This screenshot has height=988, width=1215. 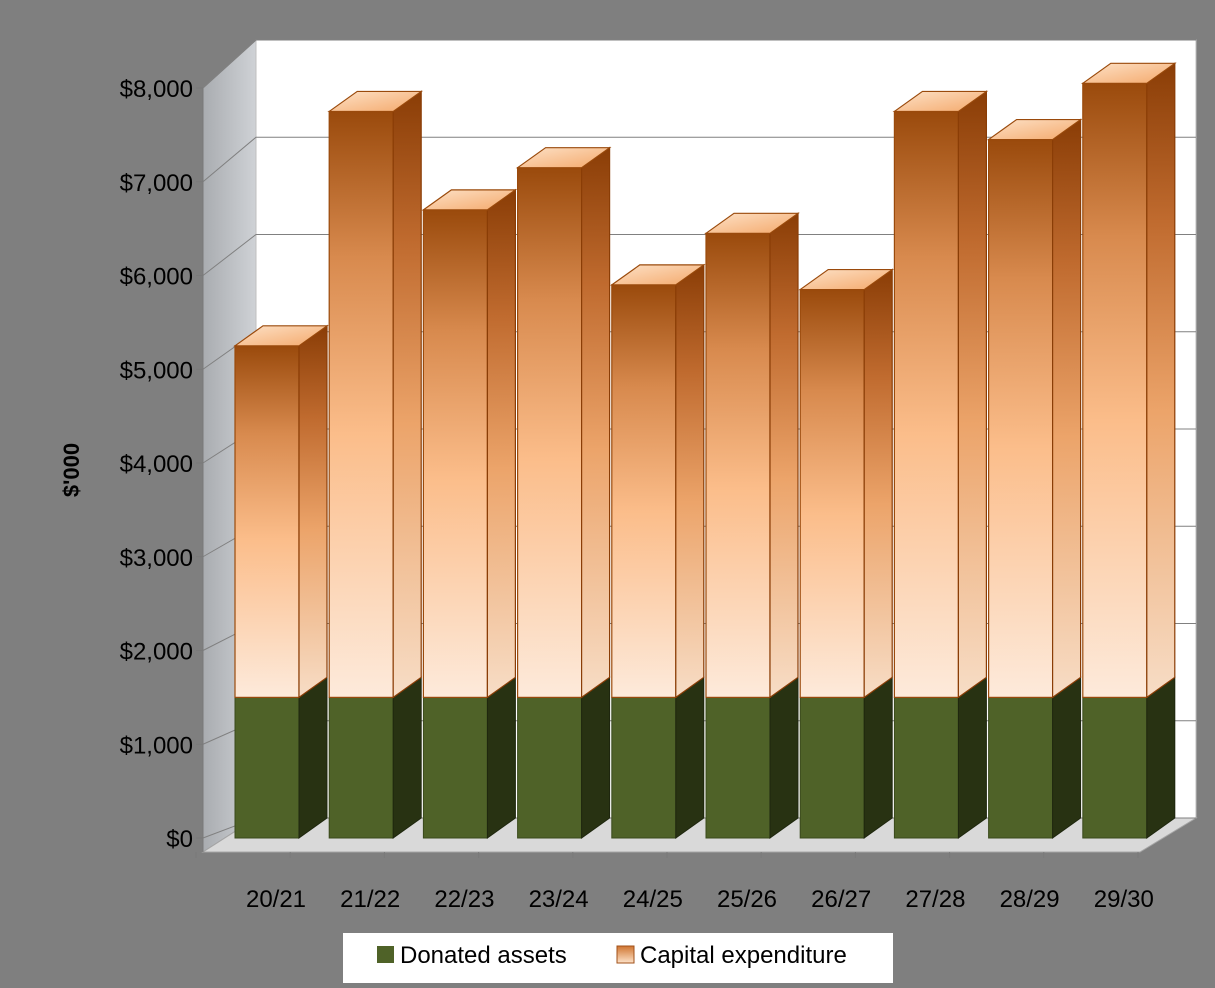 What do you see at coordinates (559, 899) in the screenshot?
I see `x-tick-label: 23/24` at bounding box center [559, 899].